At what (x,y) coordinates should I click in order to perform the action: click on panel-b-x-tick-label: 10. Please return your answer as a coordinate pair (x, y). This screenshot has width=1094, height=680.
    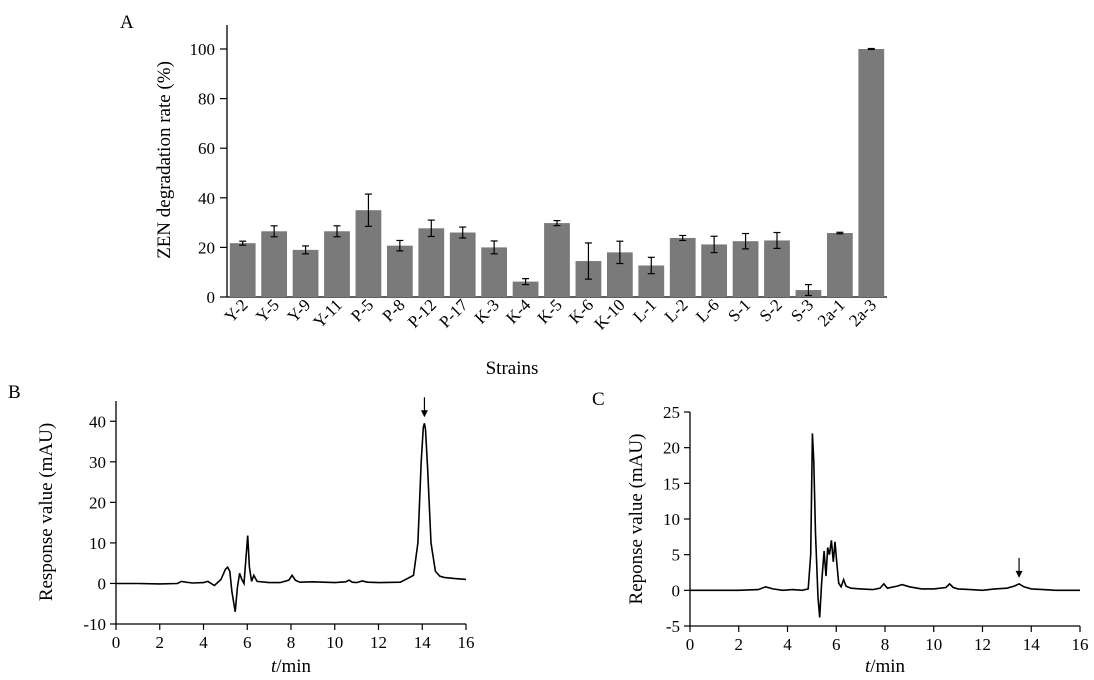
    Looking at the image, I should click on (334, 642).